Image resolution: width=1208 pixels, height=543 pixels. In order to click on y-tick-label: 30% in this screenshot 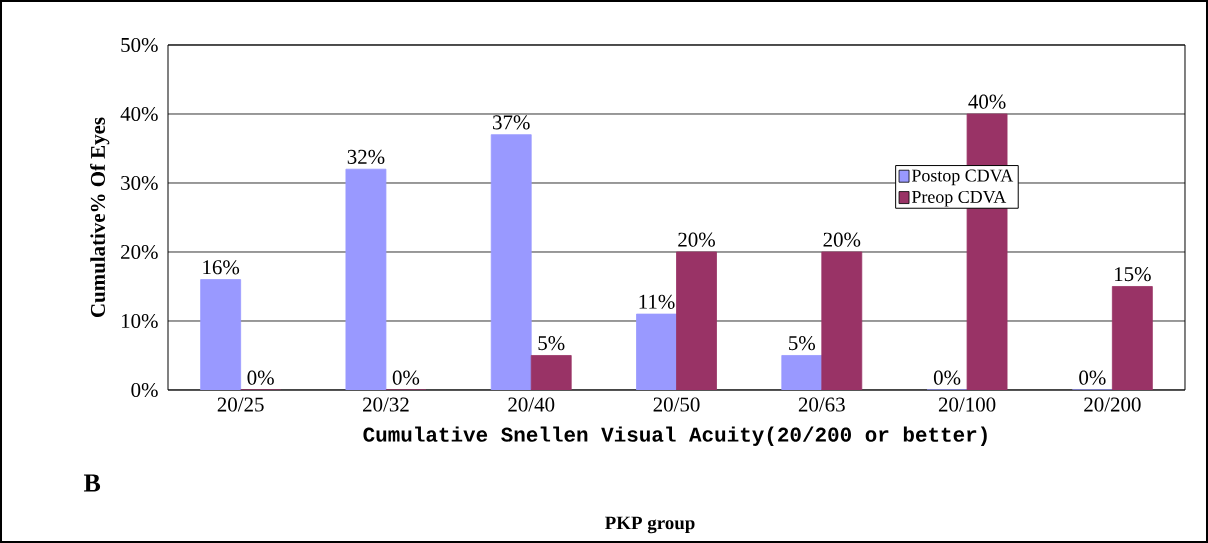, I will do `click(139, 183)`.